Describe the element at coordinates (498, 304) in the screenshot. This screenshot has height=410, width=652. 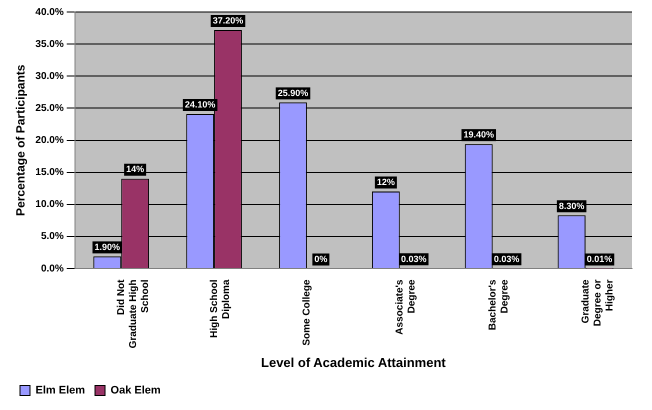
I see `x-tick-label: Bachelor's Degree` at that location.